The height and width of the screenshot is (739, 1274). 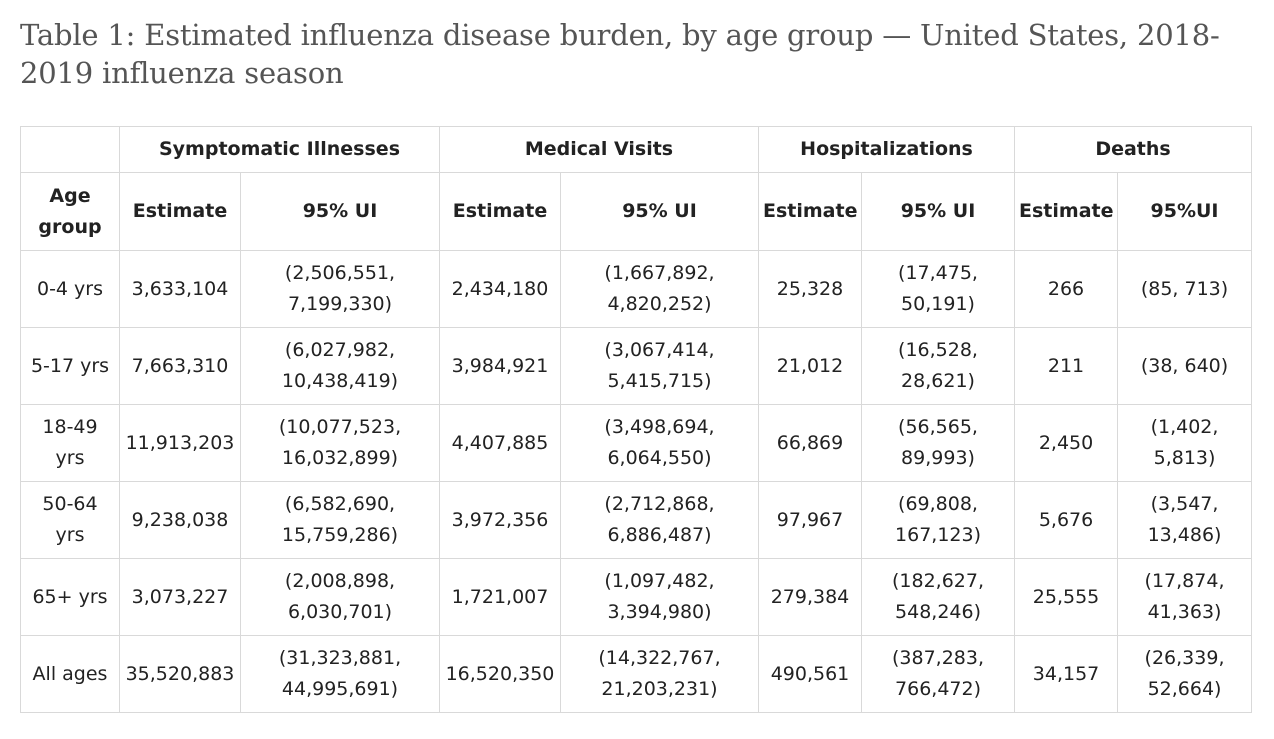 I want to click on deaths-ui-cell: (3,547, 13,486), so click(x=1185, y=520).